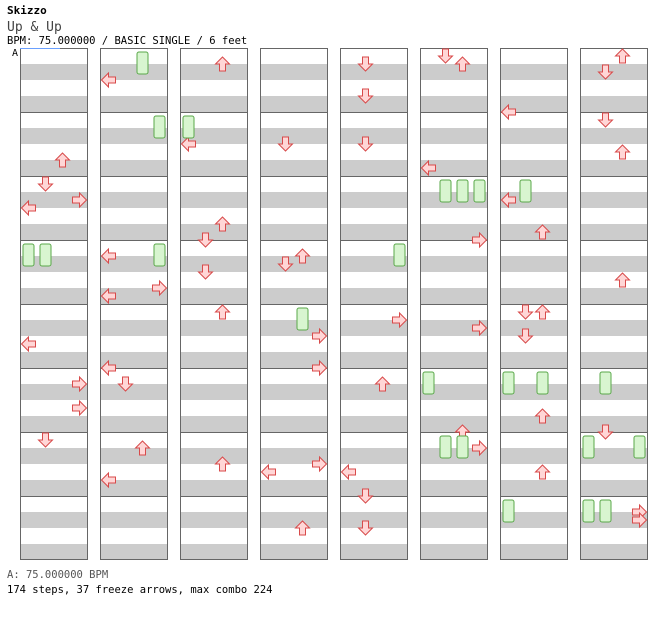 This screenshot has height=620, width=672. Describe the element at coordinates (58, 575) in the screenshot. I see `bpm-legend: A: 75.000000 BPM` at that location.